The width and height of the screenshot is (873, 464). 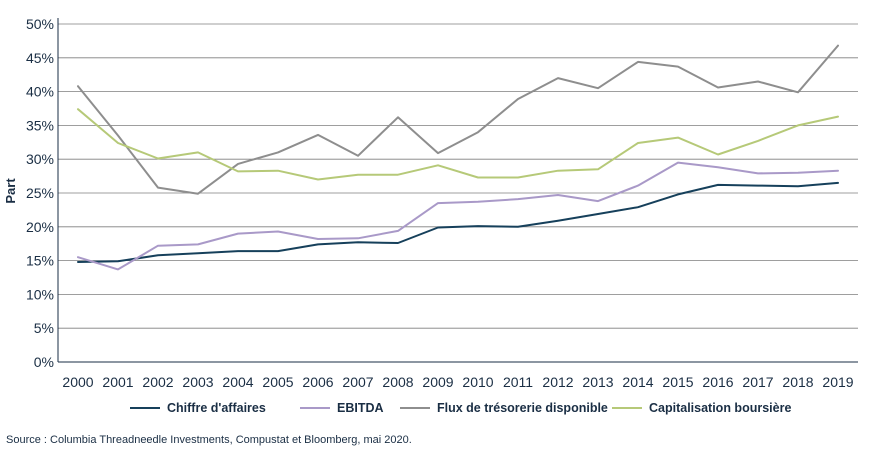 What do you see at coordinates (44, 362) in the screenshot?
I see `y-tick-label: 0%` at bounding box center [44, 362].